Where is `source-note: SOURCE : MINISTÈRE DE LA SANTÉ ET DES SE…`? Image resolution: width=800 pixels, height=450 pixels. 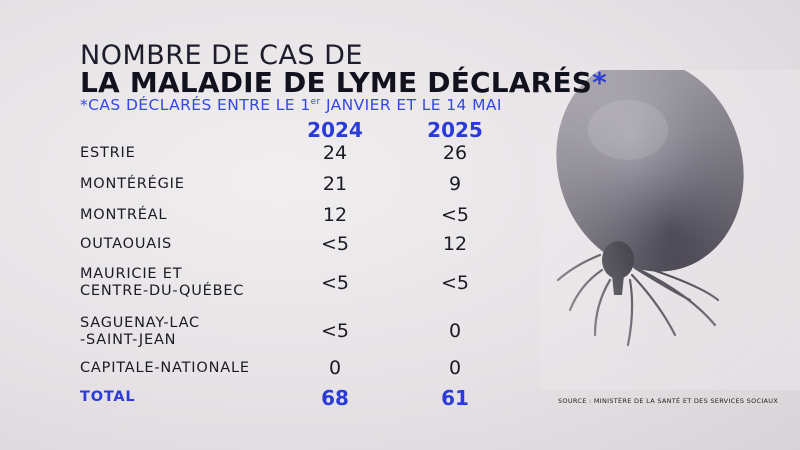 source-note: SOURCE : MINISTÈRE DE LA SANTÉ ET DES SE… is located at coordinates (668, 401).